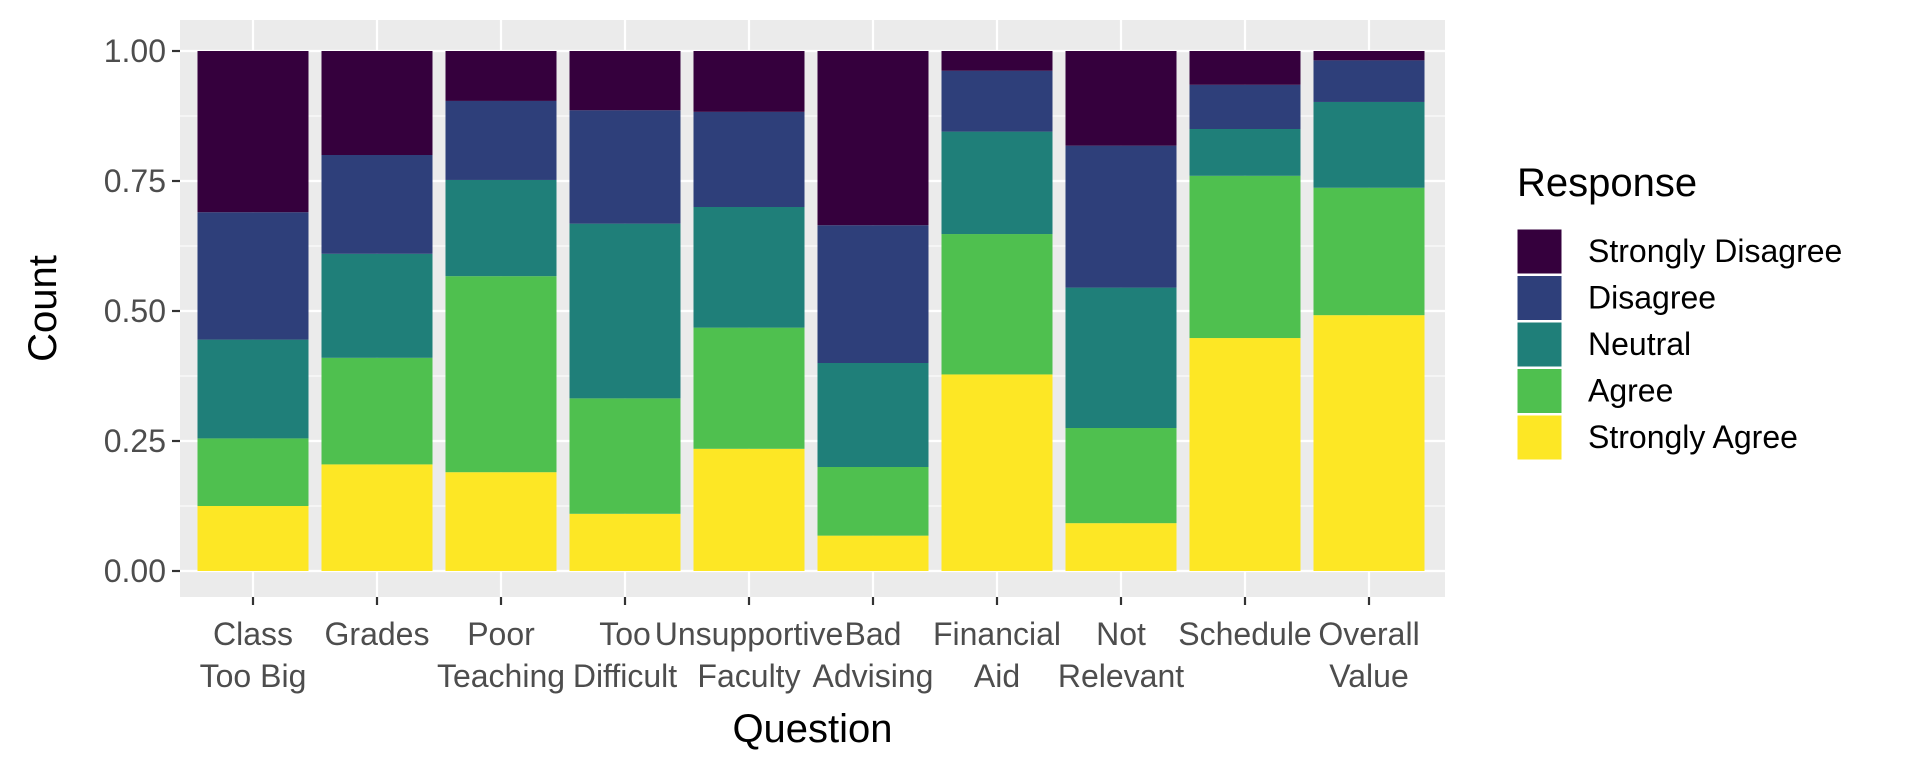  I want to click on legend-label: Neutral, so click(1639, 344).